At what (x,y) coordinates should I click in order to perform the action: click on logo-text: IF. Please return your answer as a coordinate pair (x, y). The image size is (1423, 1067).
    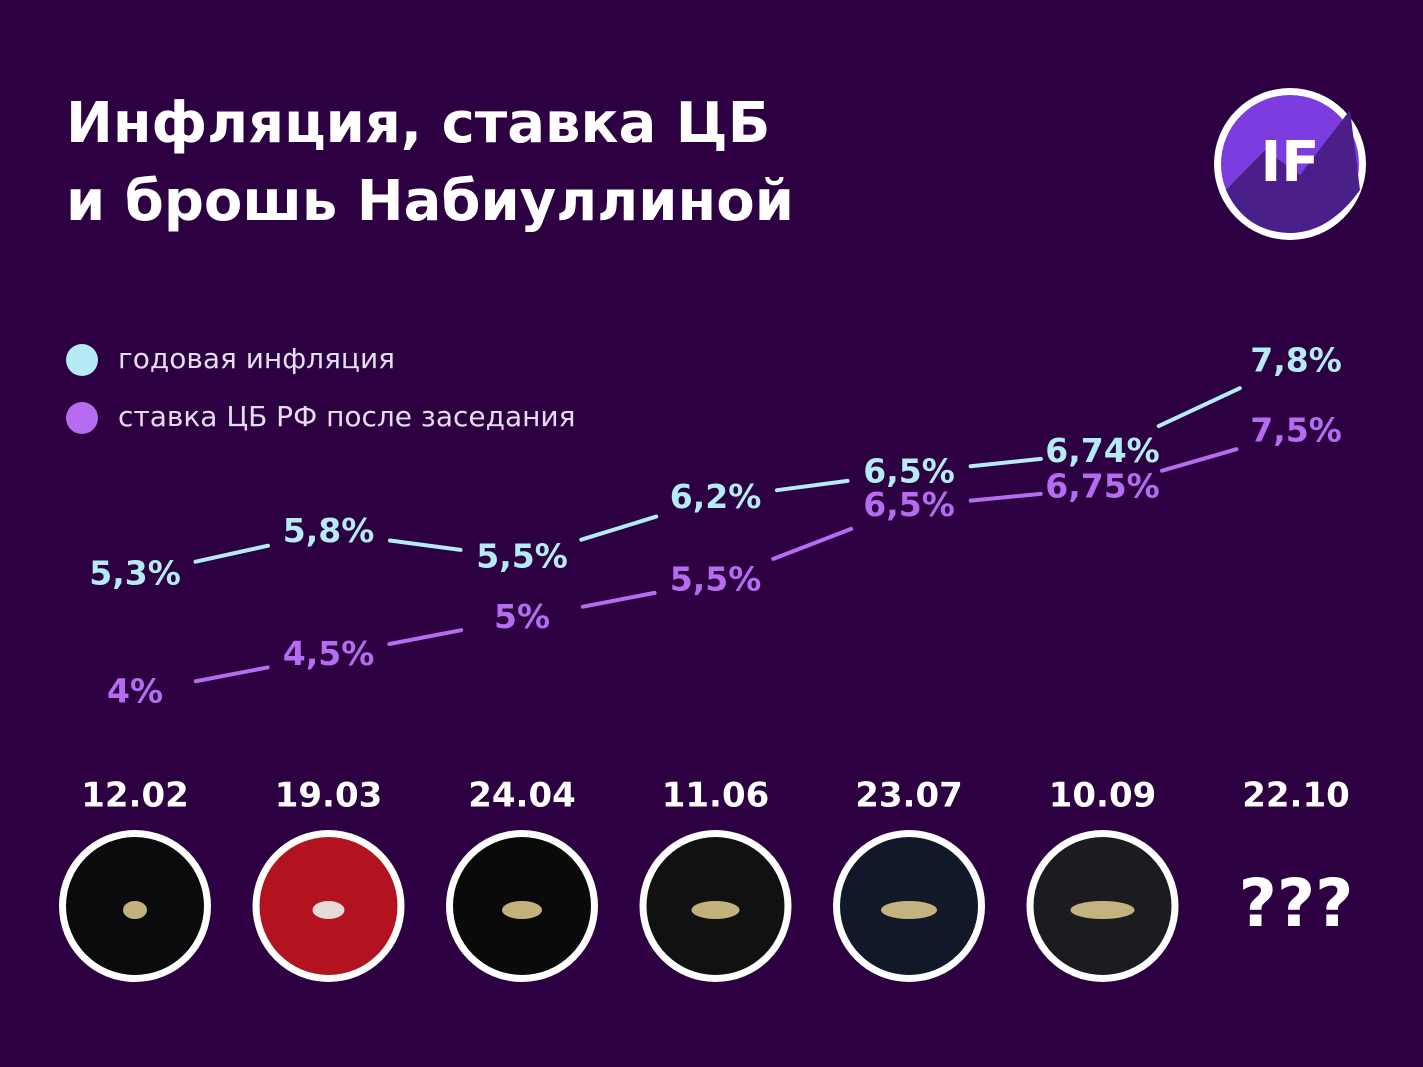
    Looking at the image, I should click on (1289, 162).